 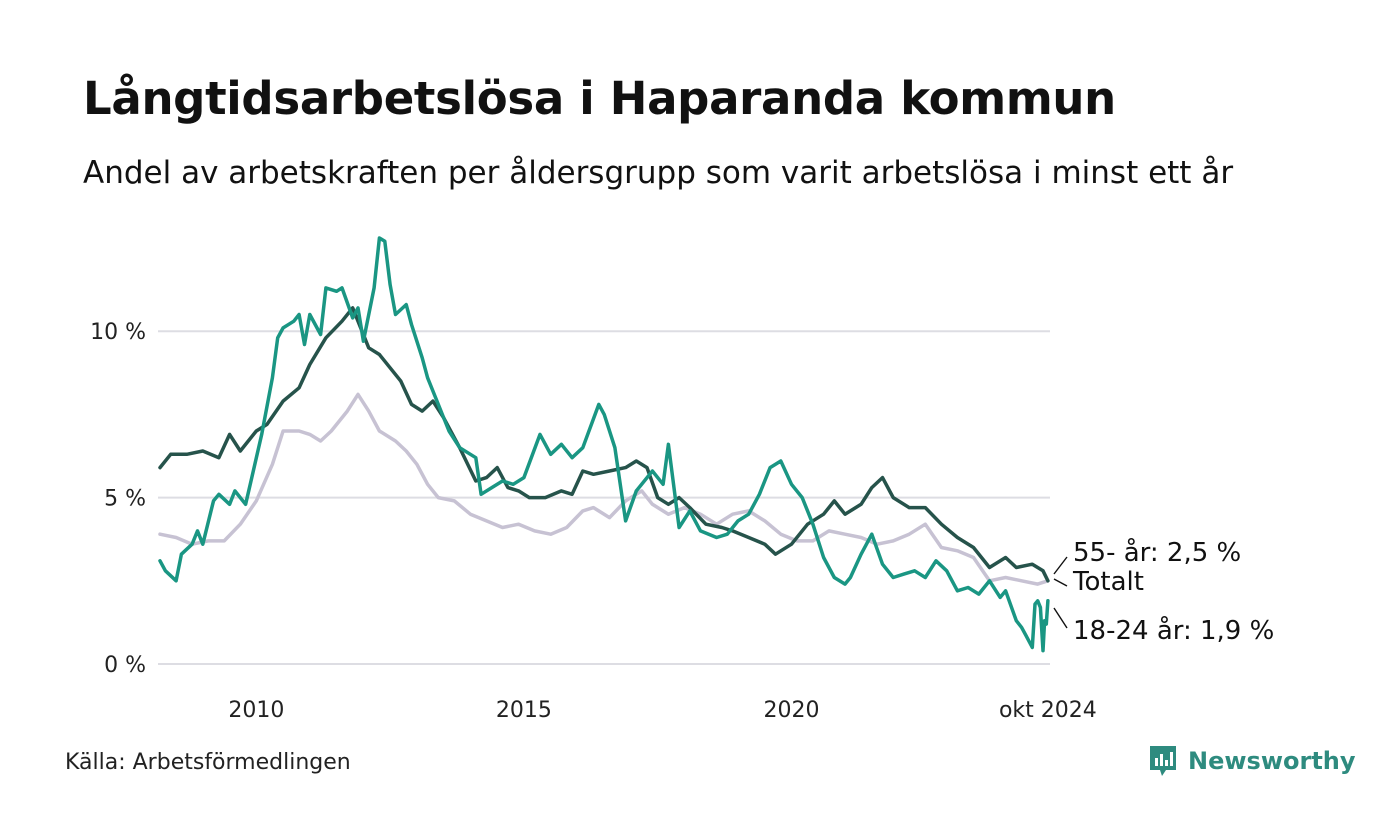 I want to click on chart-title: Långtidsarbetslösa i Haparanda kommun, so click(x=599, y=98).